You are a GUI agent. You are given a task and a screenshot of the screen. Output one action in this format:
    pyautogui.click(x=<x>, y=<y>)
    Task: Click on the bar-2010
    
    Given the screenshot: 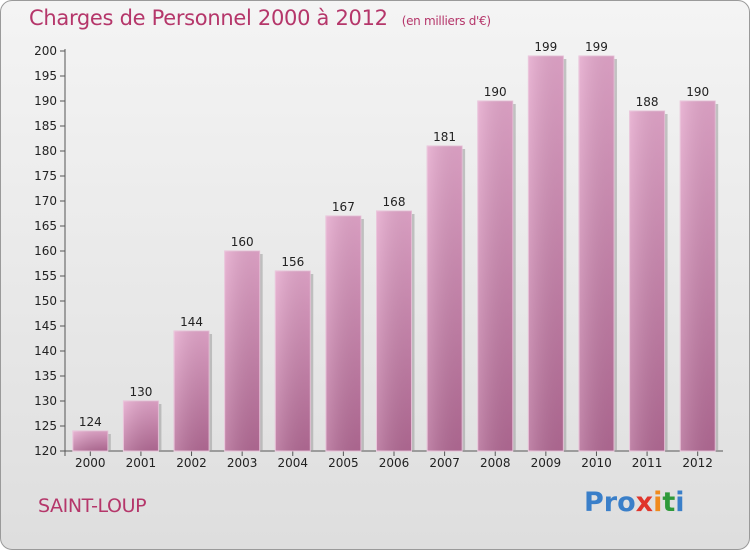 What is the action you would take?
    pyautogui.click(x=597, y=253)
    